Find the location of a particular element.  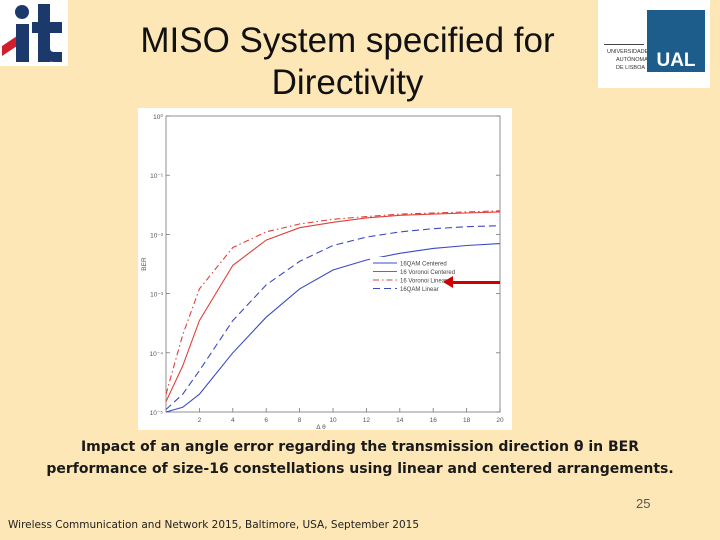

y-tick-label: 10⁰ is located at coordinates (158, 117).